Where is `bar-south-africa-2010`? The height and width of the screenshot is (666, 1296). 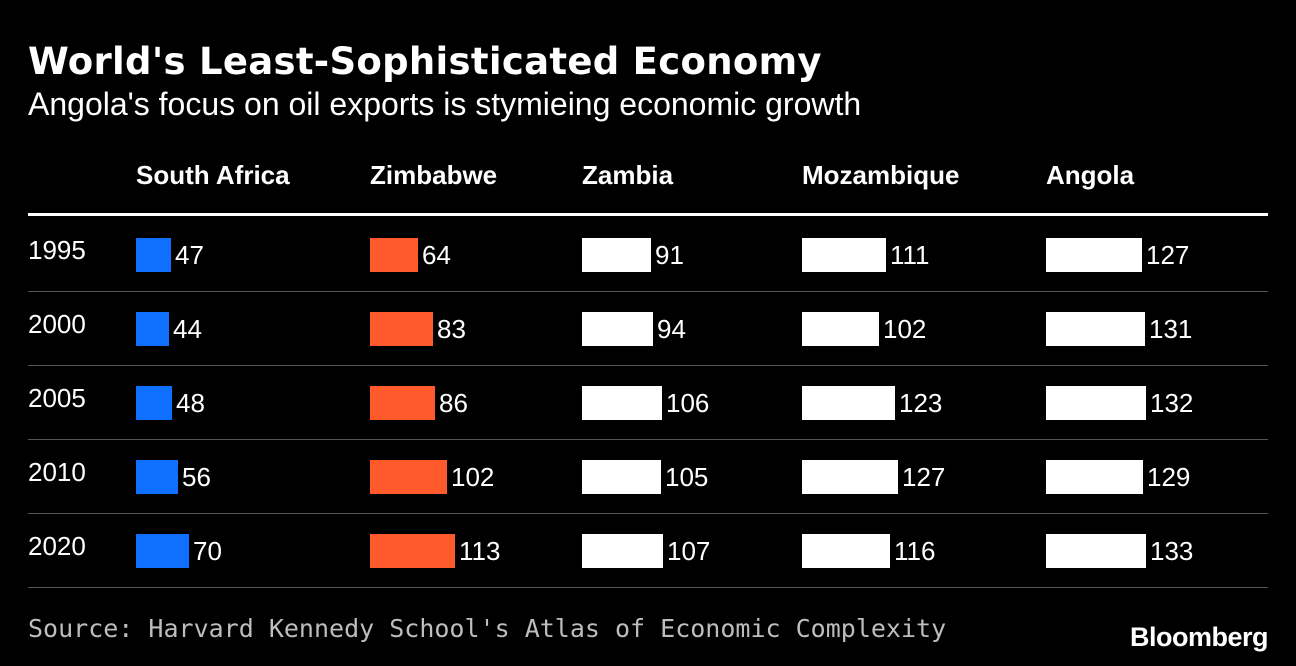 bar-south-africa-2010 is located at coordinates (157, 477).